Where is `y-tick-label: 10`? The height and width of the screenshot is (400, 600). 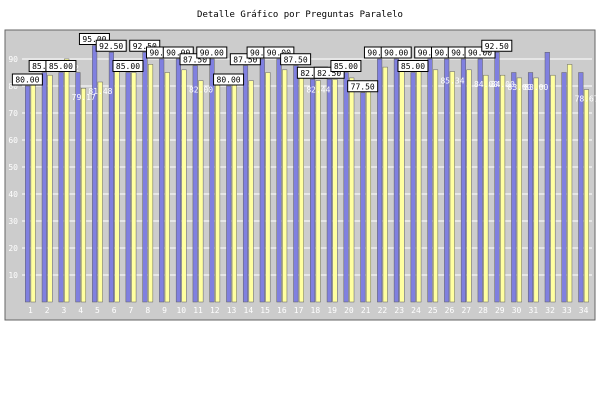 y-tick-label: 10 is located at coordinates (13, 275).